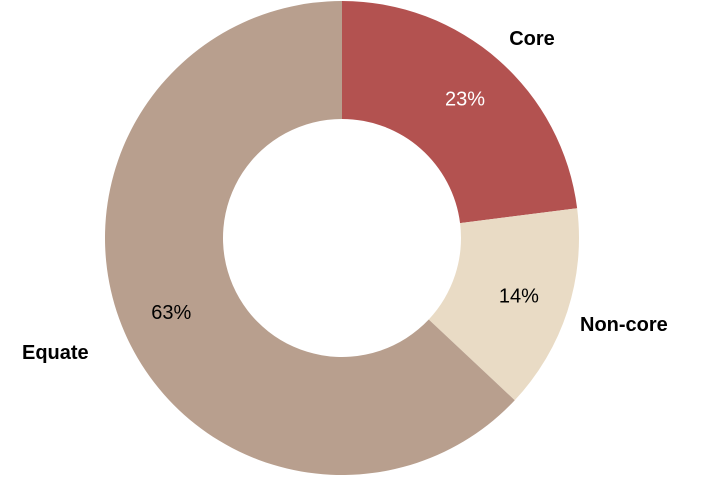 This screenshot has width=704, height=481. What do you see at coordinates (532, 39) in the screenshot?
I see `category-label-core: Core` at bounding box center [532, 39].